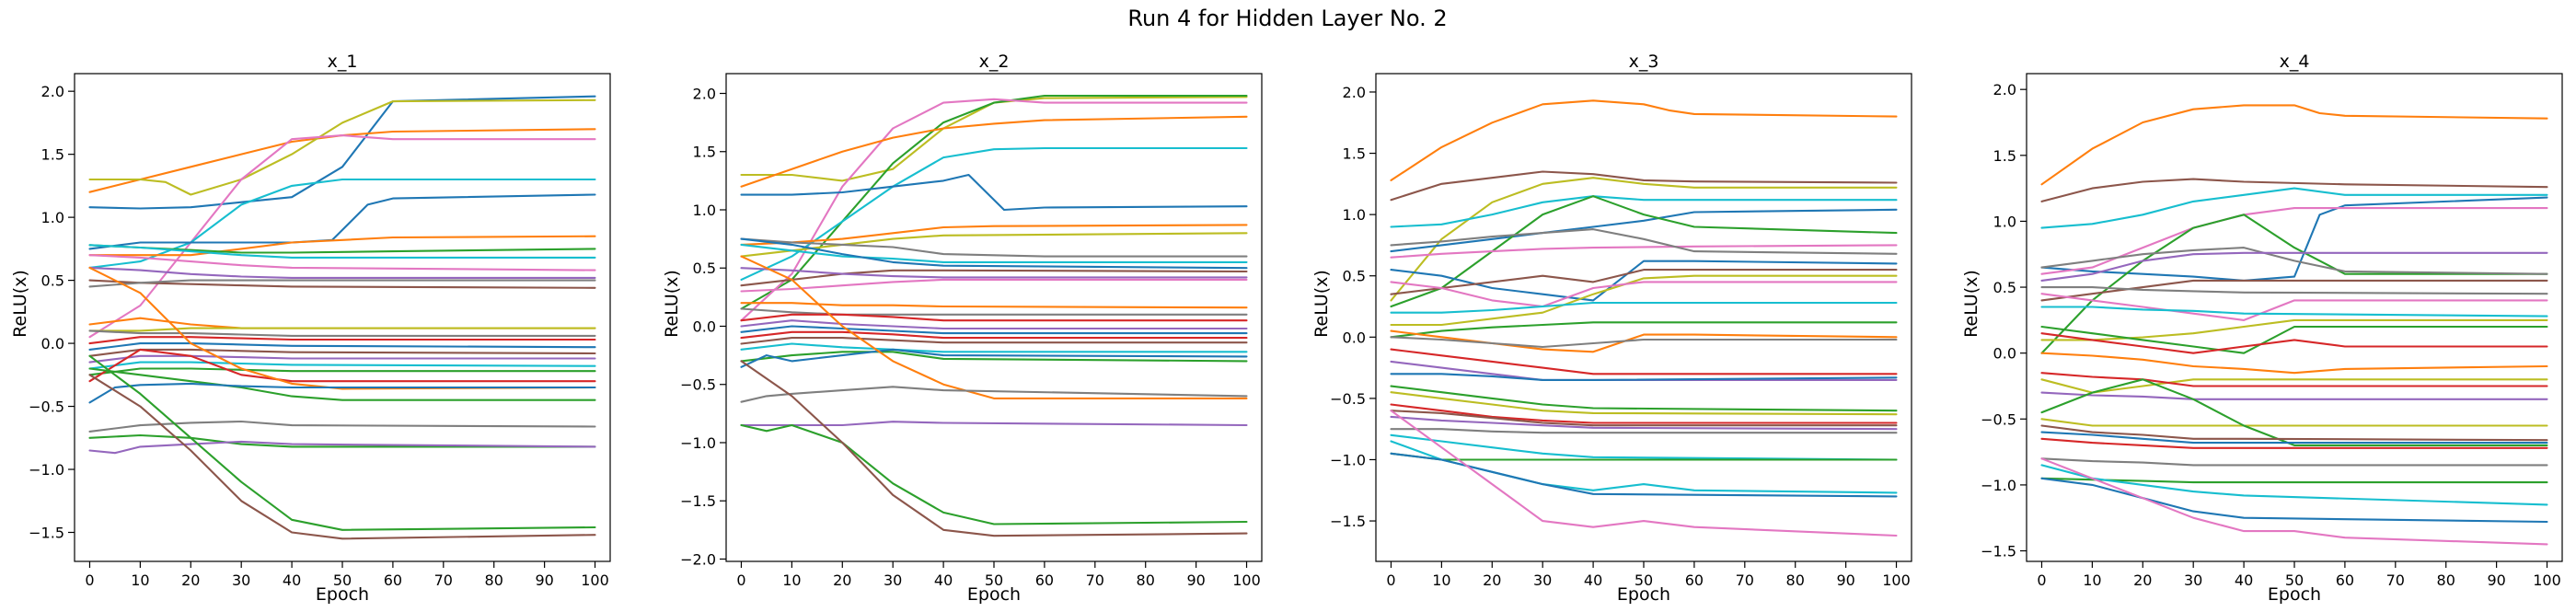 This screenshot has width=2576, height=612. Describe the element at coordinates (1146, 580) in the screenshot. I see `x-tick-label: 80` at that location.